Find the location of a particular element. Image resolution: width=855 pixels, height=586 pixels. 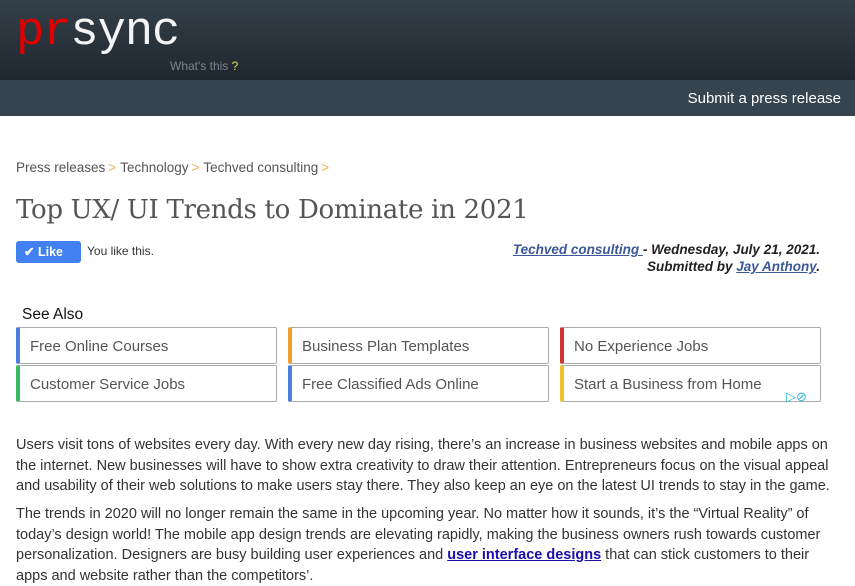

ad-link: Customer Service Jobs is located at coordinates (146, 383).